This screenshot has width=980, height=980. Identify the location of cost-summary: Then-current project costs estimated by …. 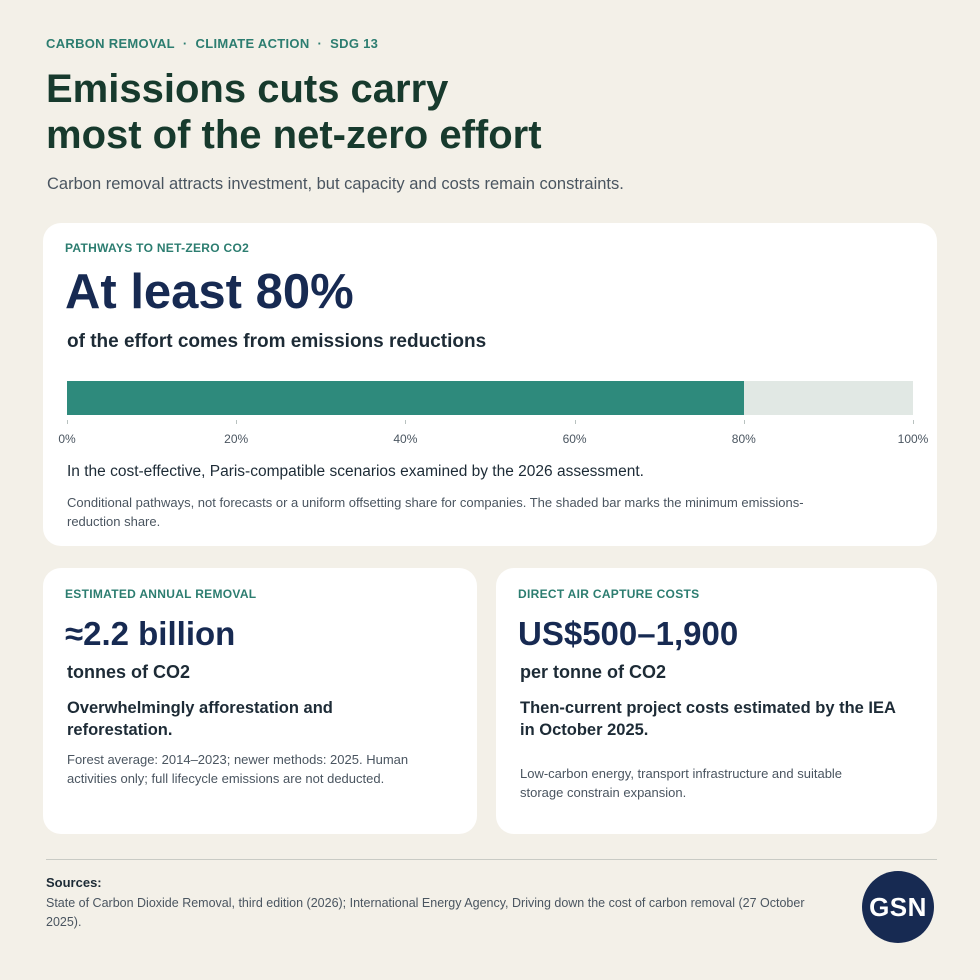
(708, 719).